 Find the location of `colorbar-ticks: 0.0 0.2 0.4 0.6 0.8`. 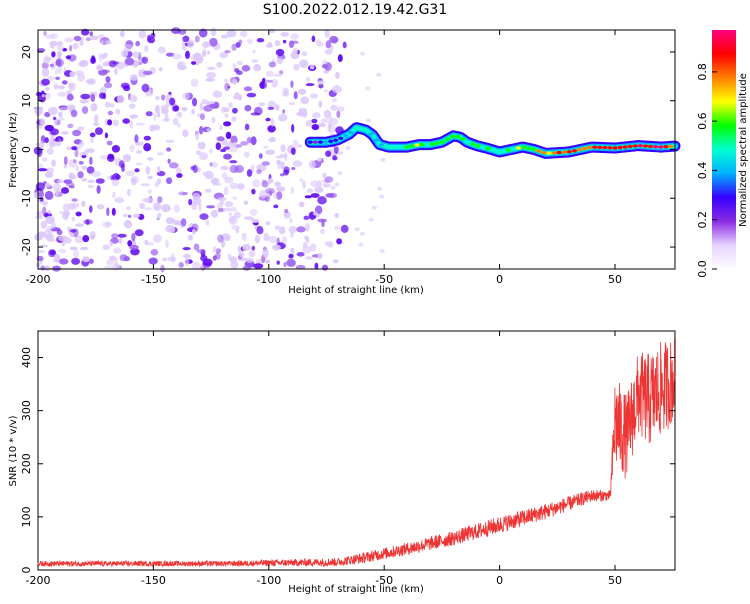

colorbar-ticks: 0.0 0.2 0.4 0.6 0.8 is located at coordinates (706, 170).